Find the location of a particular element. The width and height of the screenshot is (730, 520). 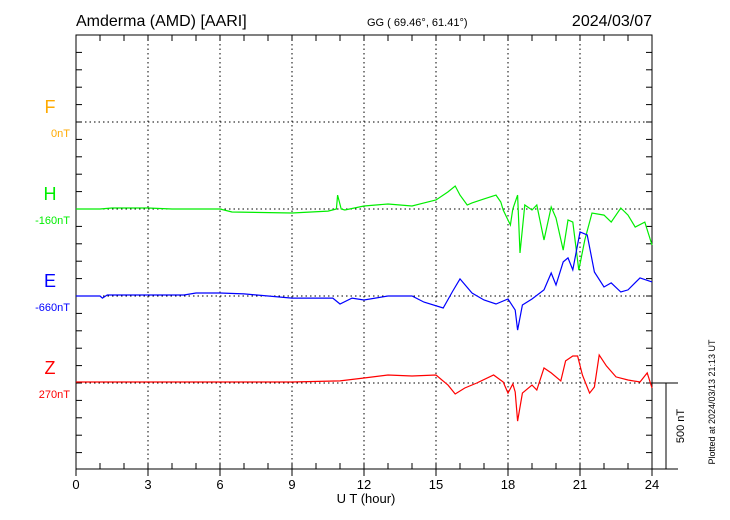

scale-bar-label: 500 nT is located at coordinates (681, 426).